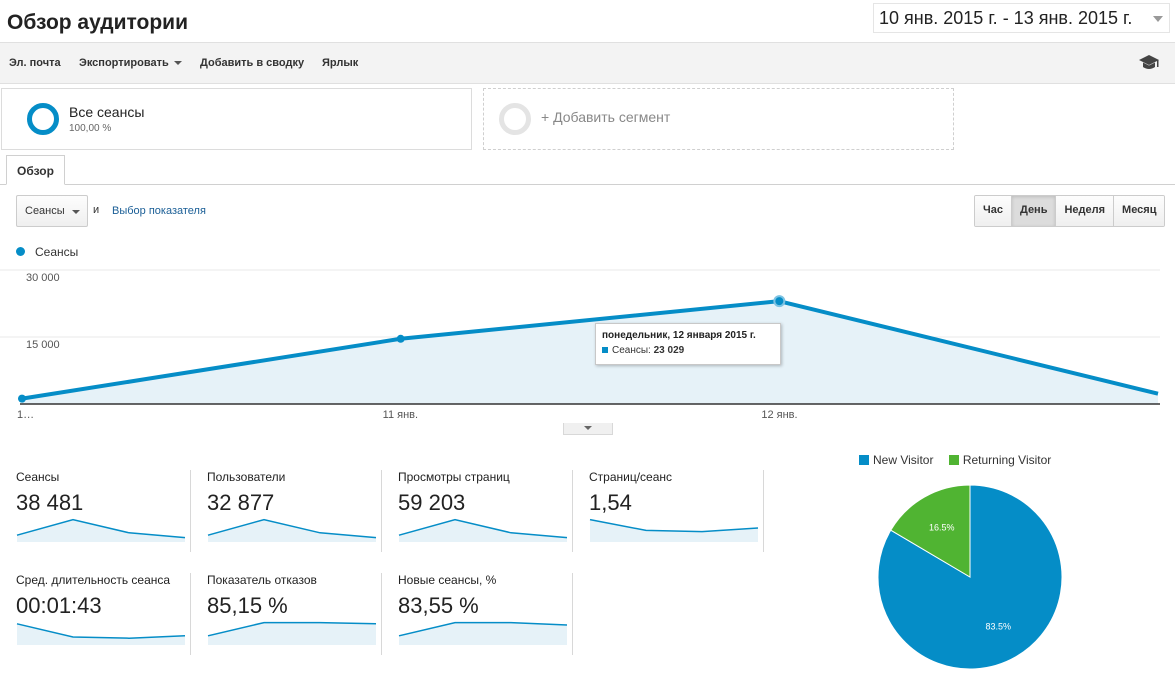 This screenshot has width=1175, height=689. What do you see at coordinates (631, 350) in the screenshot?
I see `tooltip-label: Сеансы:` at bounding box center [631, 350].